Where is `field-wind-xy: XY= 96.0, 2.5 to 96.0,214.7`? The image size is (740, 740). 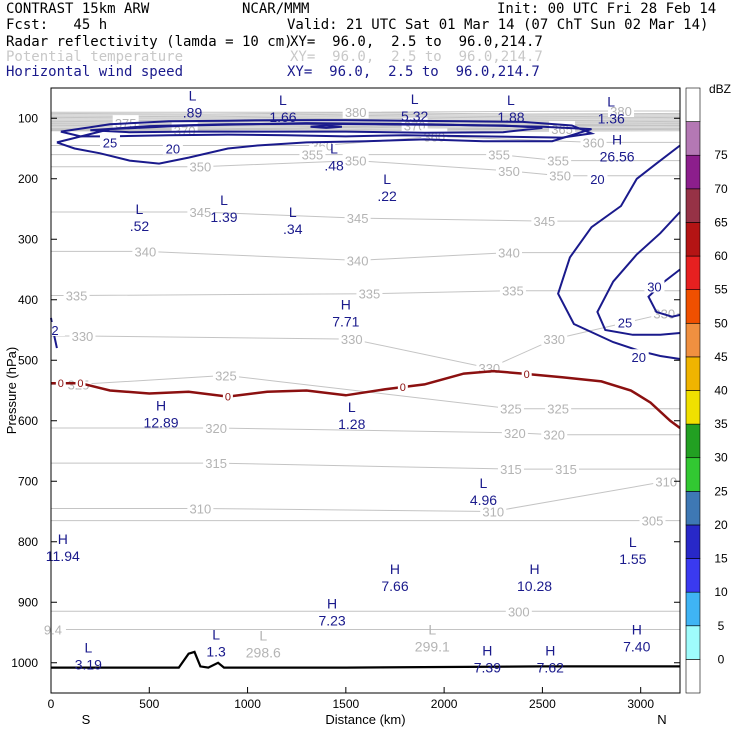 field-wind-xy: XY= 96.0, 2.5 to 96.0,214.7 is located at coordinates (413, 72).